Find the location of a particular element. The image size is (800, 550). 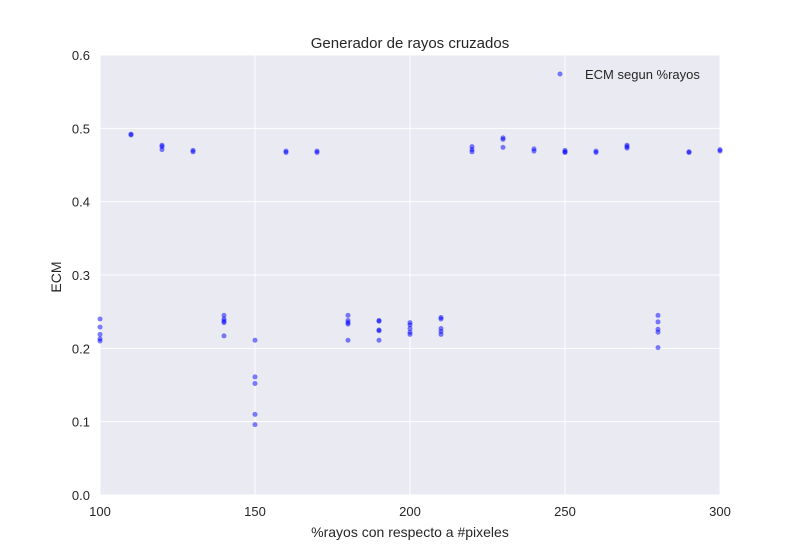

x-axis-ticks: 100 150 200 250 300 is located at coordinates (410, 511).